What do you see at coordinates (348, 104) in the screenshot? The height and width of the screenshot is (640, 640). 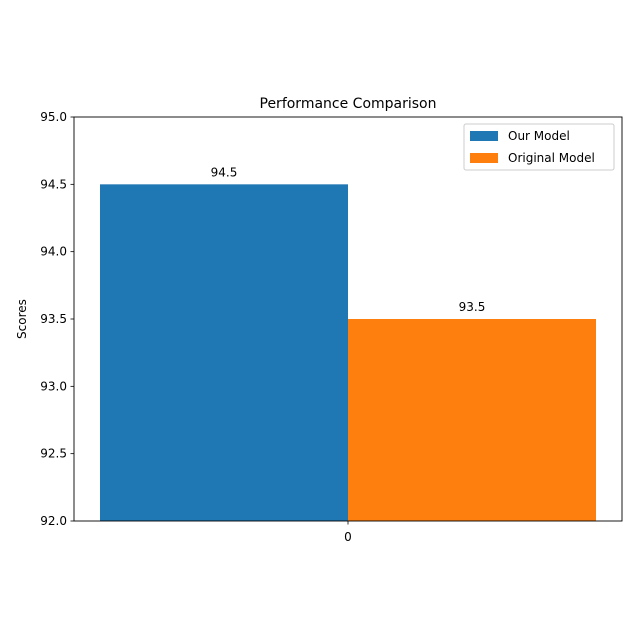 I see `chart-title: Performance Comparison` at bounding box center [348, 104].